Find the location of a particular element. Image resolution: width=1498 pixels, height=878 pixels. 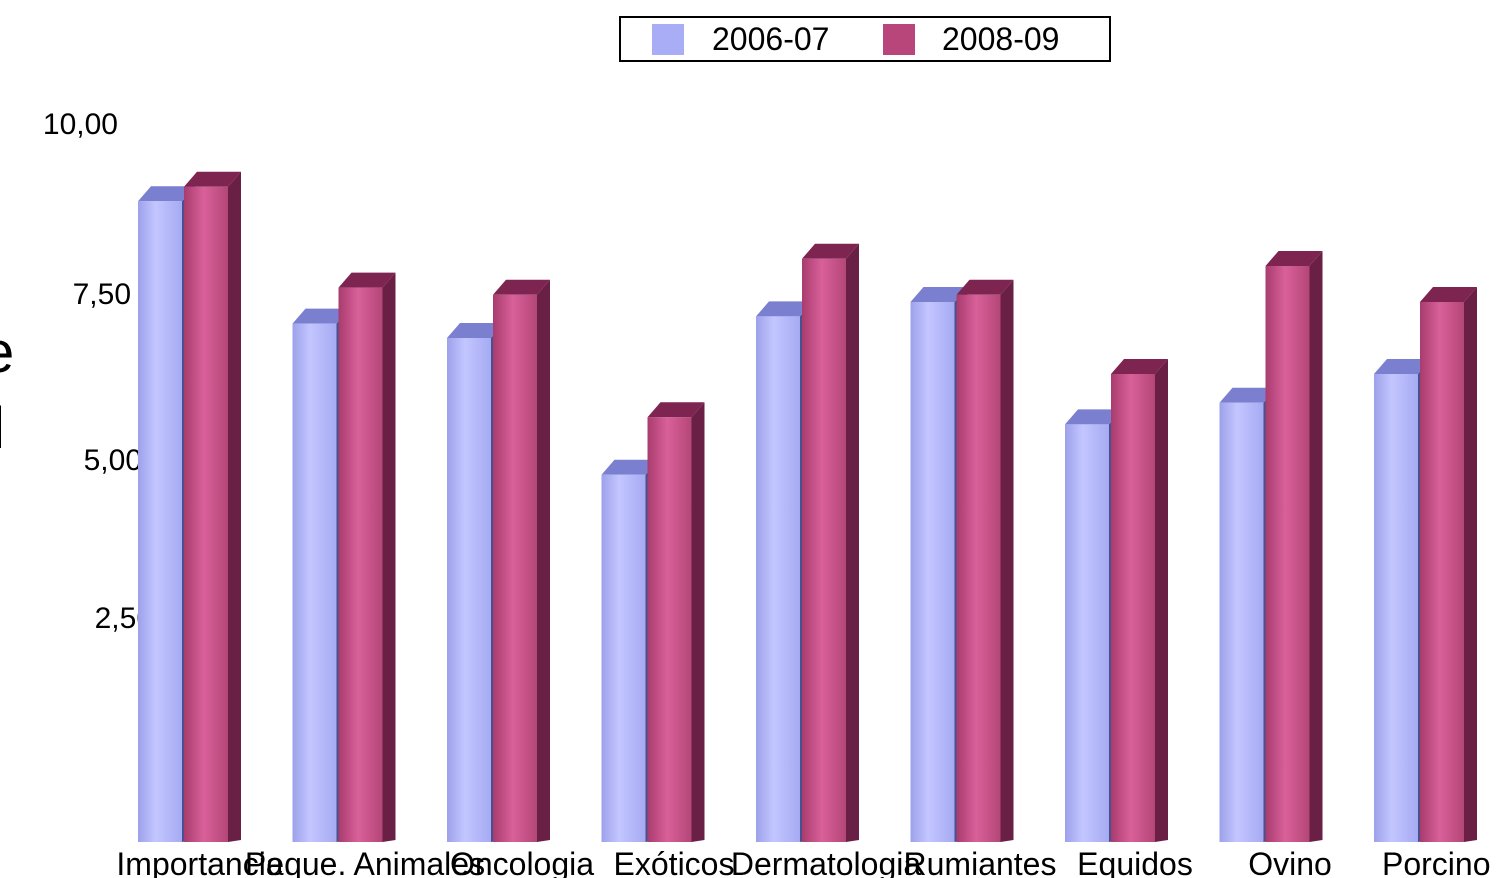

edge-fragment-1: e is located at coordinates (7, 352).